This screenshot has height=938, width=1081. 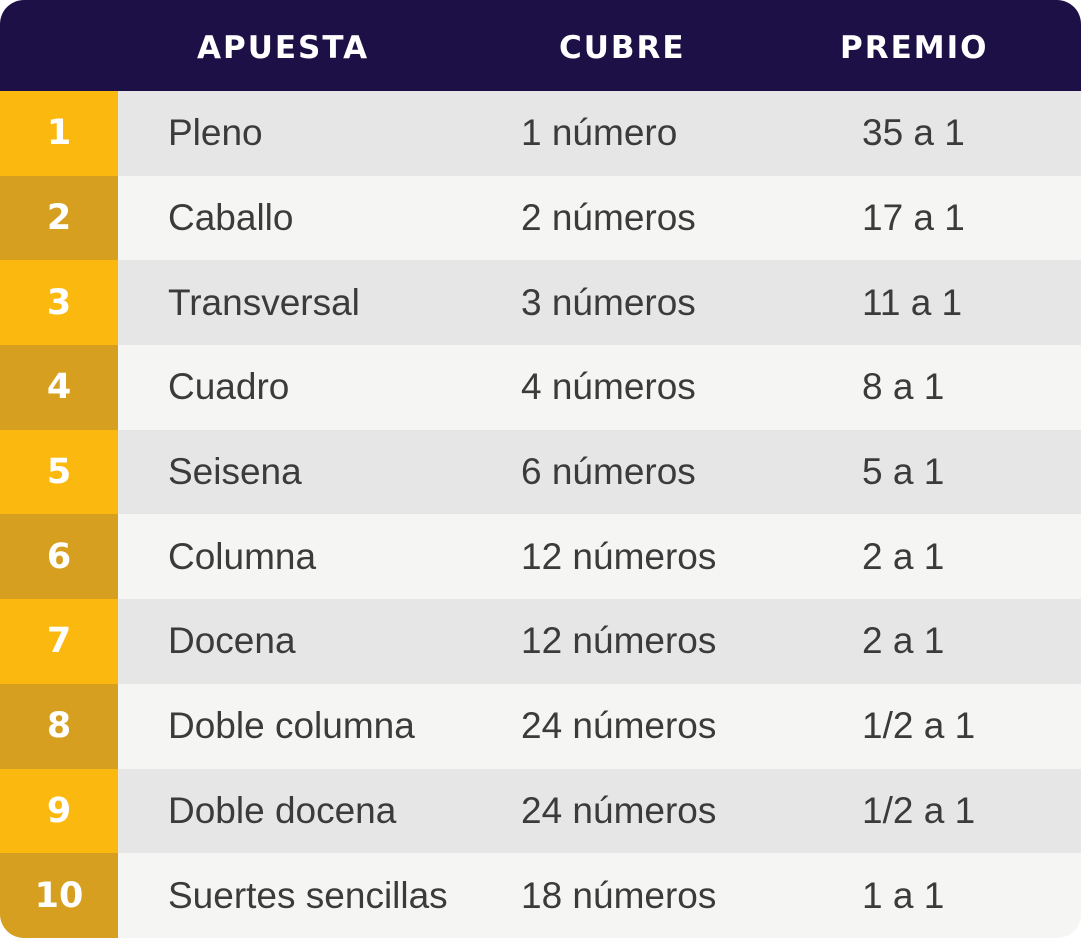 What do you see at coordinates (59, 303) in the screenshot?
I see `row-number: 3` at bounding box center [59, 303].